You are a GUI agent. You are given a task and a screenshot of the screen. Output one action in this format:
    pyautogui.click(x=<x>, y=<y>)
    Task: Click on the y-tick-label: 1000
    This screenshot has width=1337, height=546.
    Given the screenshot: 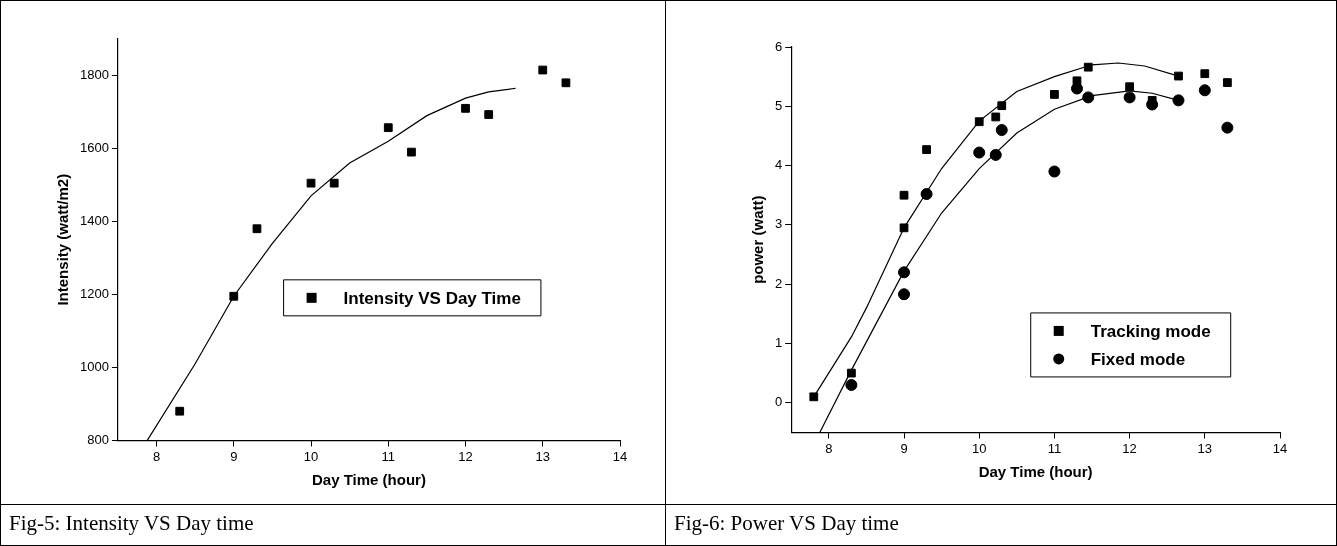 What is the action you would take?
    pyautogui.click(x=94, y=366)
    